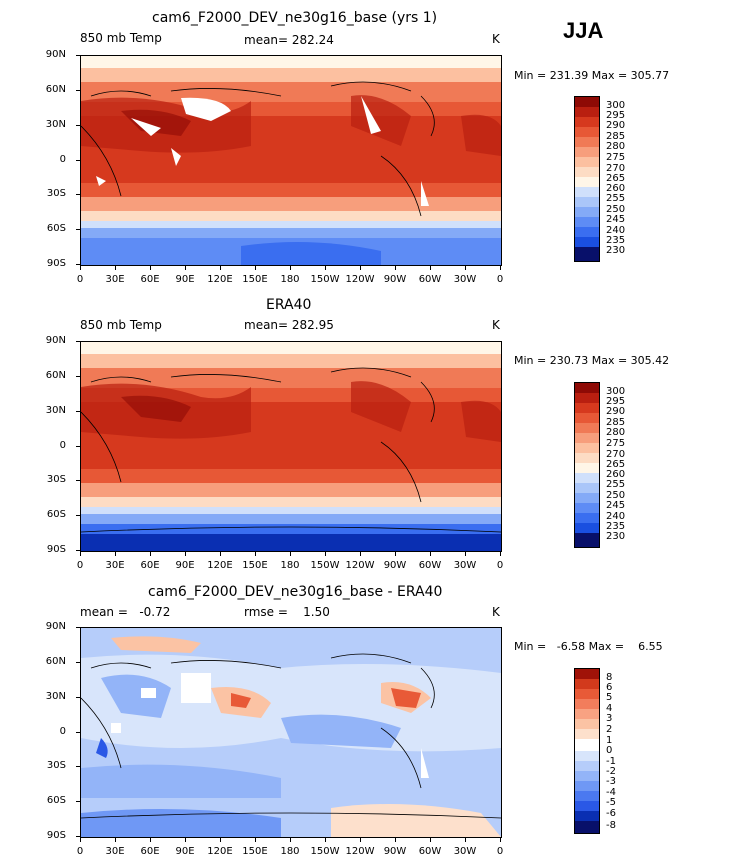  Describe the element at coordinates (611, 802) in the screenshot. I see `colorbar-label: -5` at that location.